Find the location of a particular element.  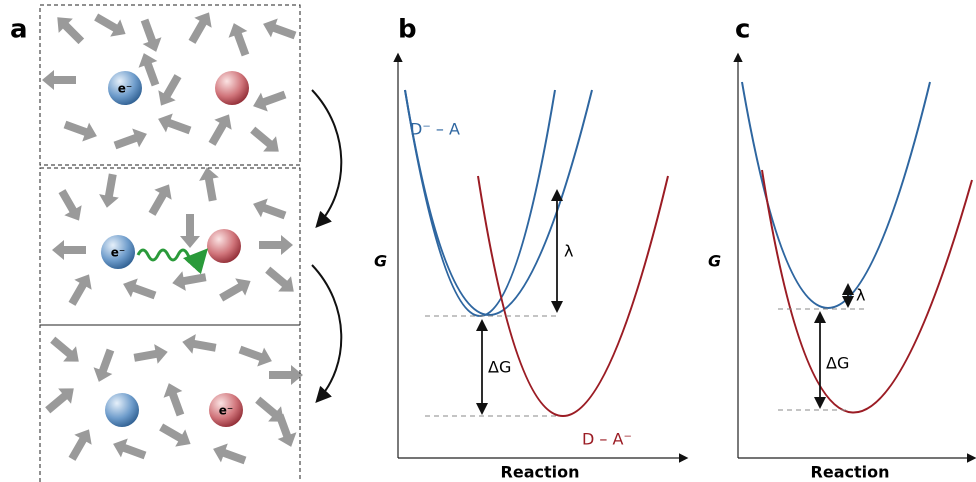

panel-label: c is located at coordinates (742, 30).